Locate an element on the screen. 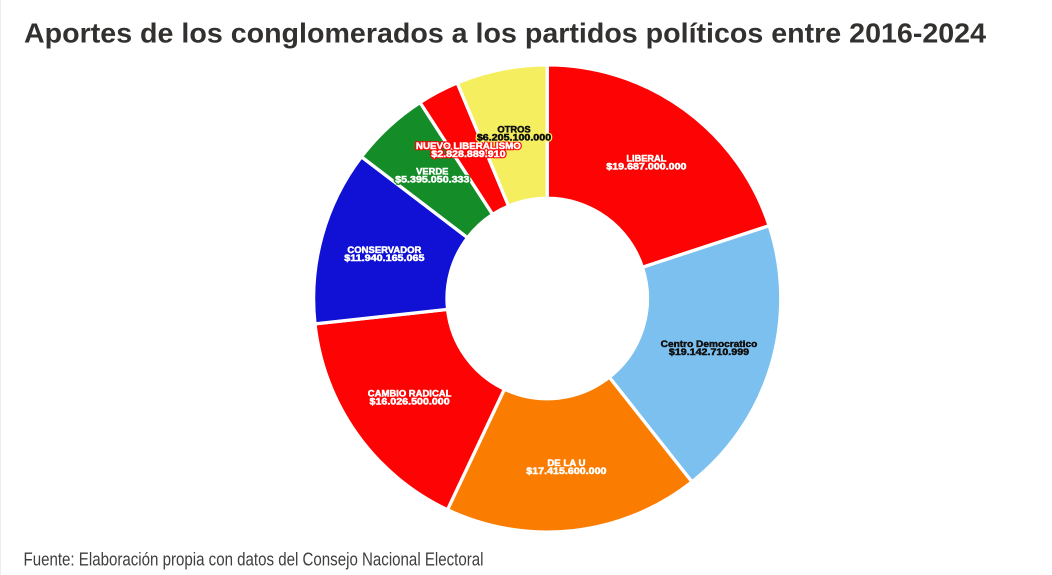 The height and width of the screenshot is (575, 1052). svg-text: $2.828.889.910 is located at coordinates (468, 154).